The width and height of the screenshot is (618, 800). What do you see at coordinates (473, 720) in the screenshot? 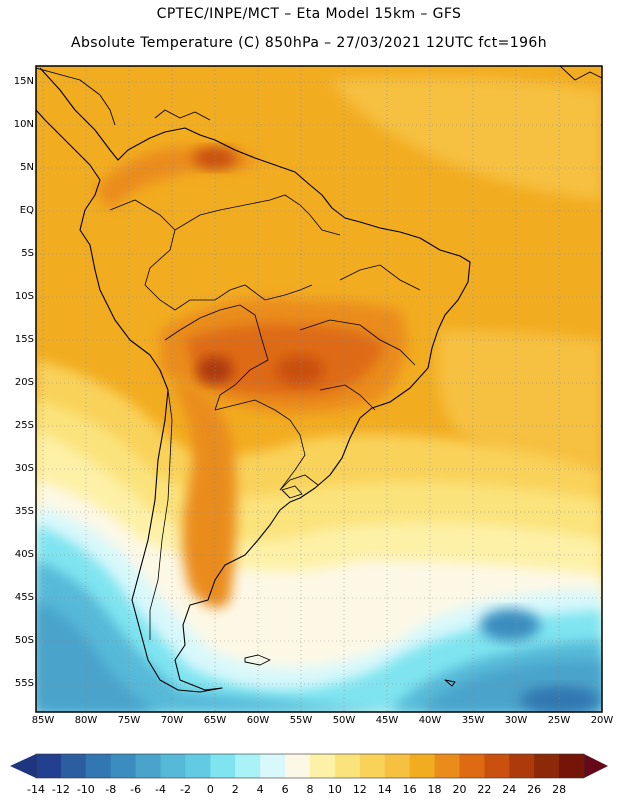
I see `lon-label: 35W` at bounding box center [473, 720].